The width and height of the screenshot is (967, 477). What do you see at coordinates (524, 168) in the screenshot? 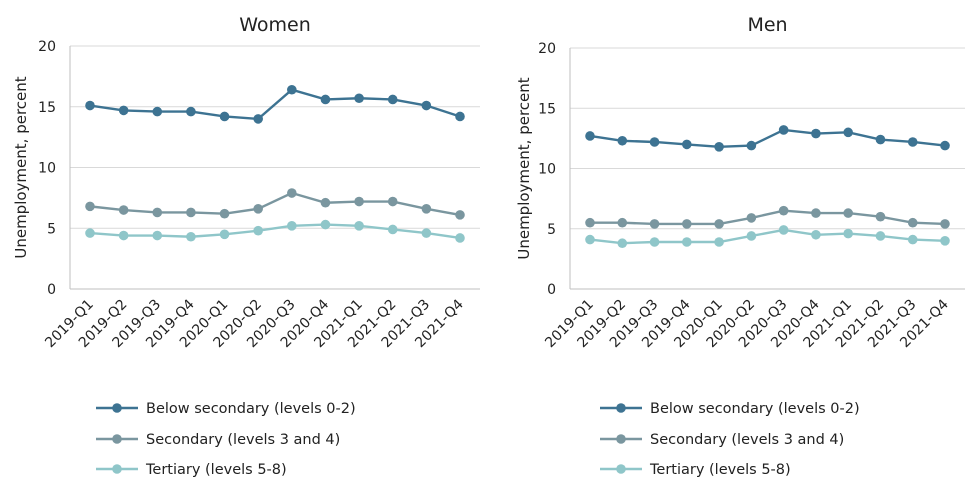
I see `y-axis-label: Unemployment, percent` at bounding box center [524, 168].